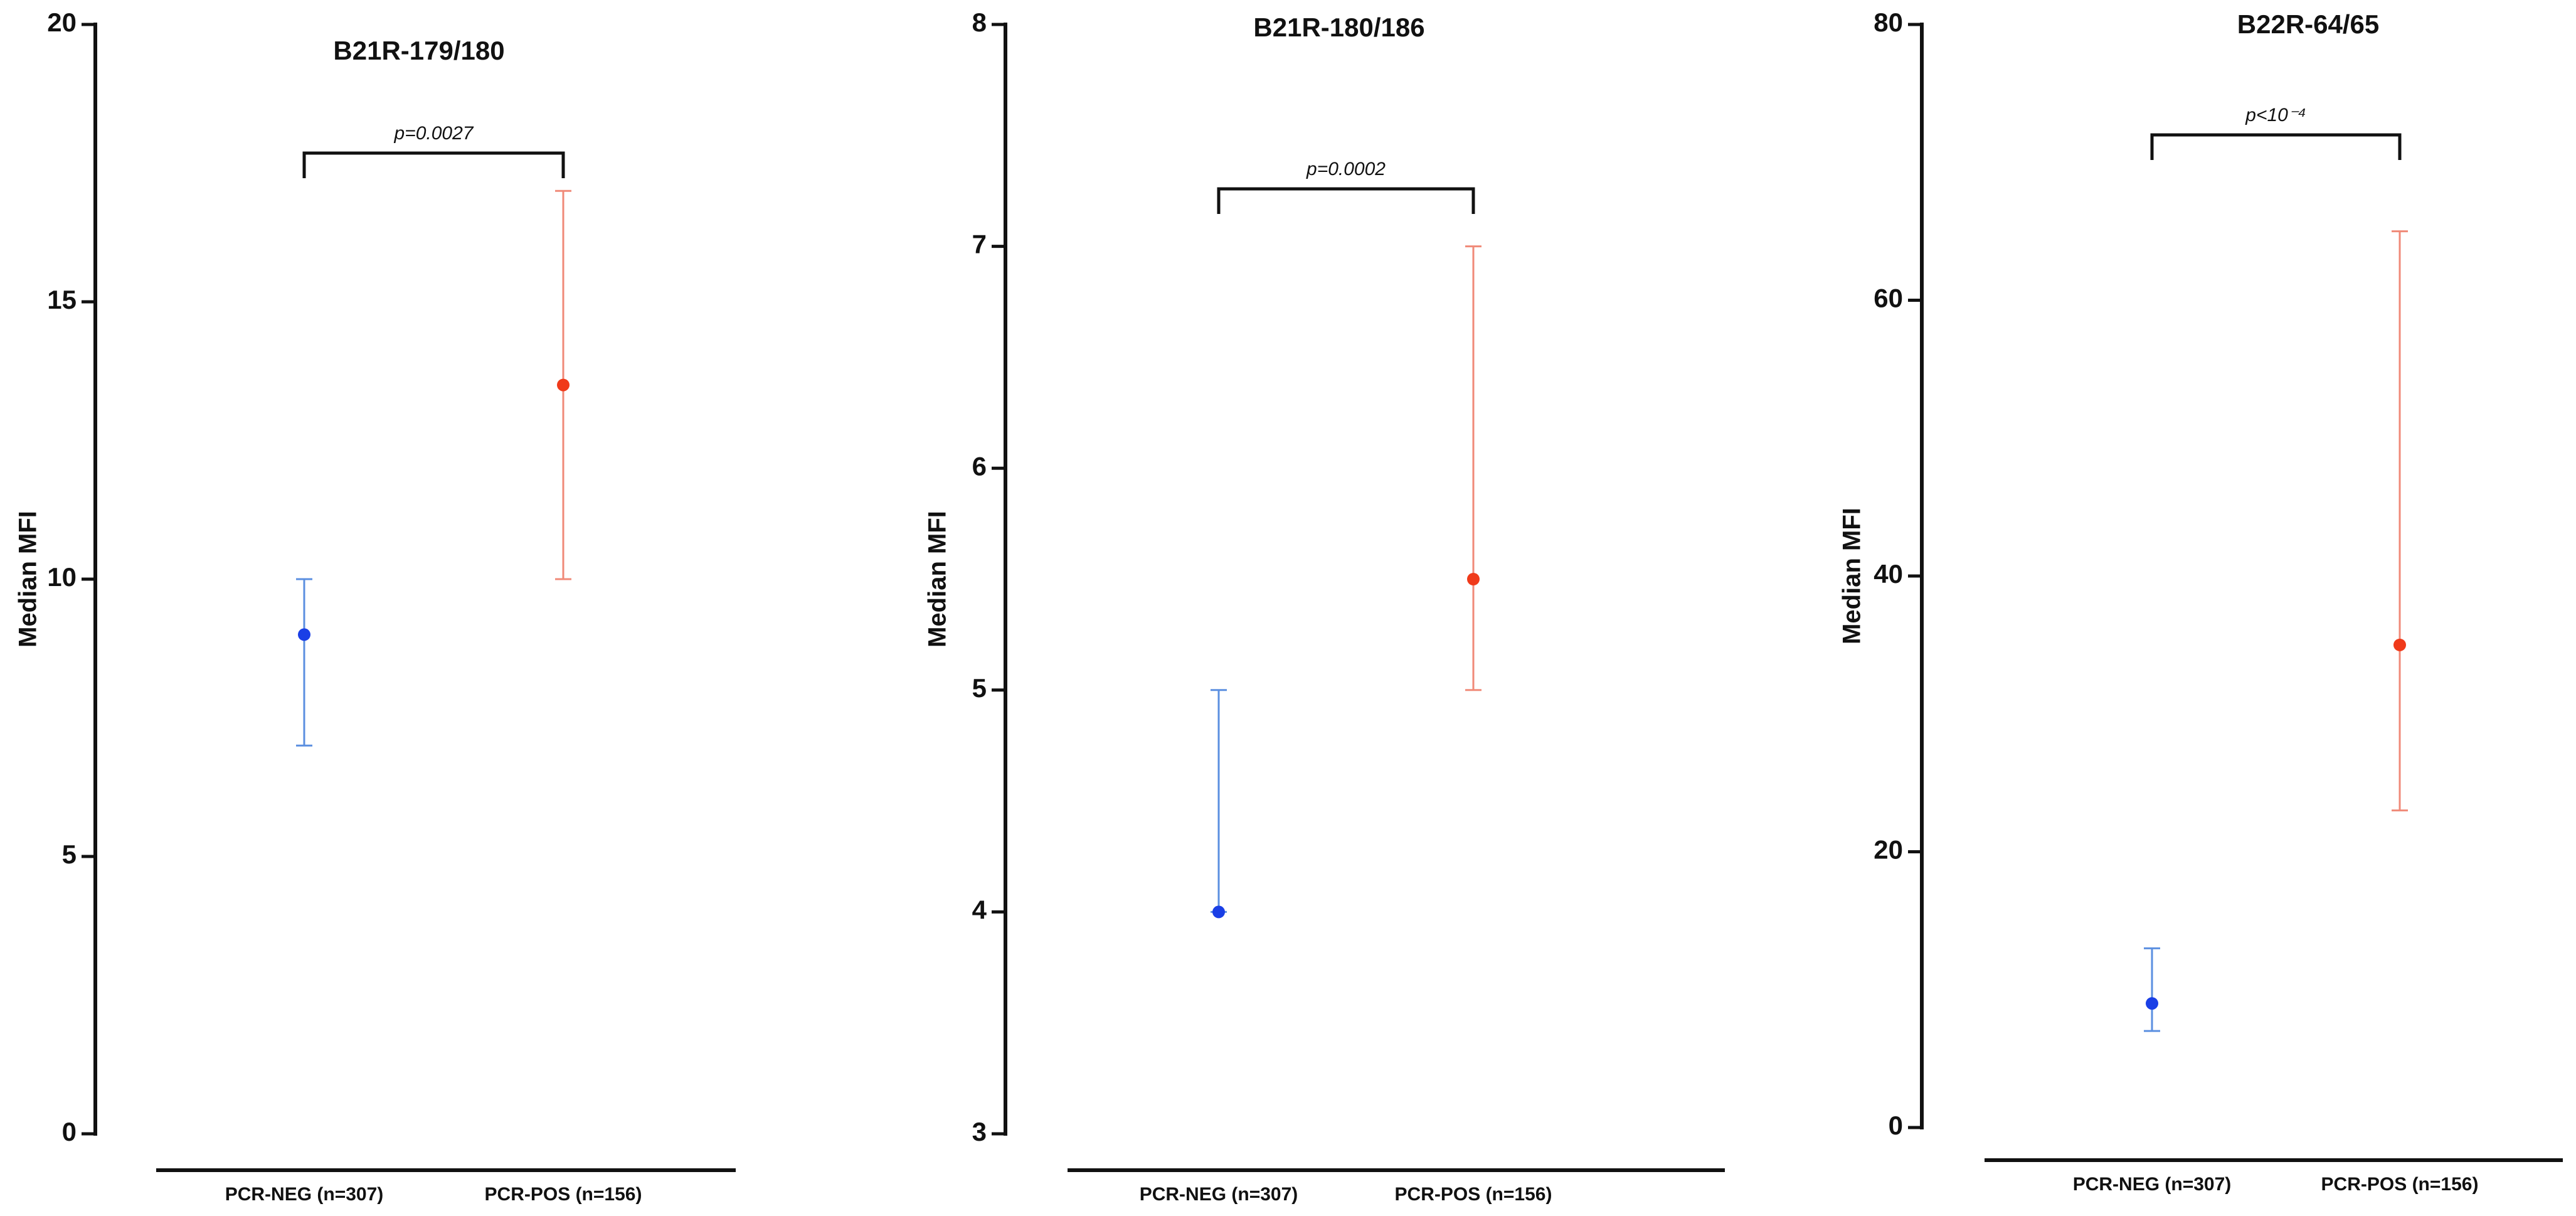  What do you see at coordinates (979, 909) in the screenshot?
I see `y-tick-label: 4` at bounding box center [979, 909].